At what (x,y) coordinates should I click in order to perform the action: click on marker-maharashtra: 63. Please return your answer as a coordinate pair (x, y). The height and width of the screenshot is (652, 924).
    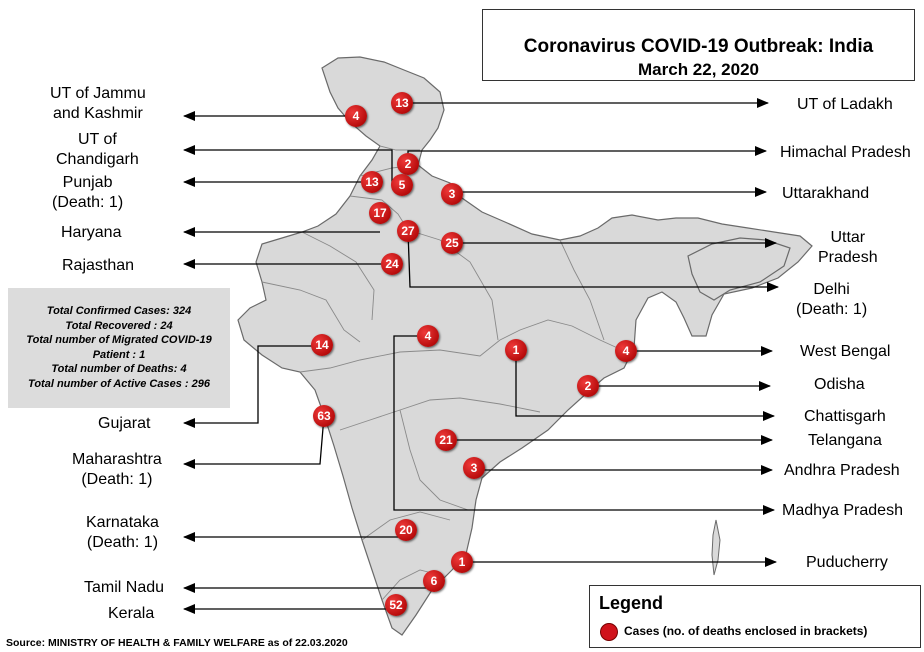
    Looking at the image, I should click on (324, 416).